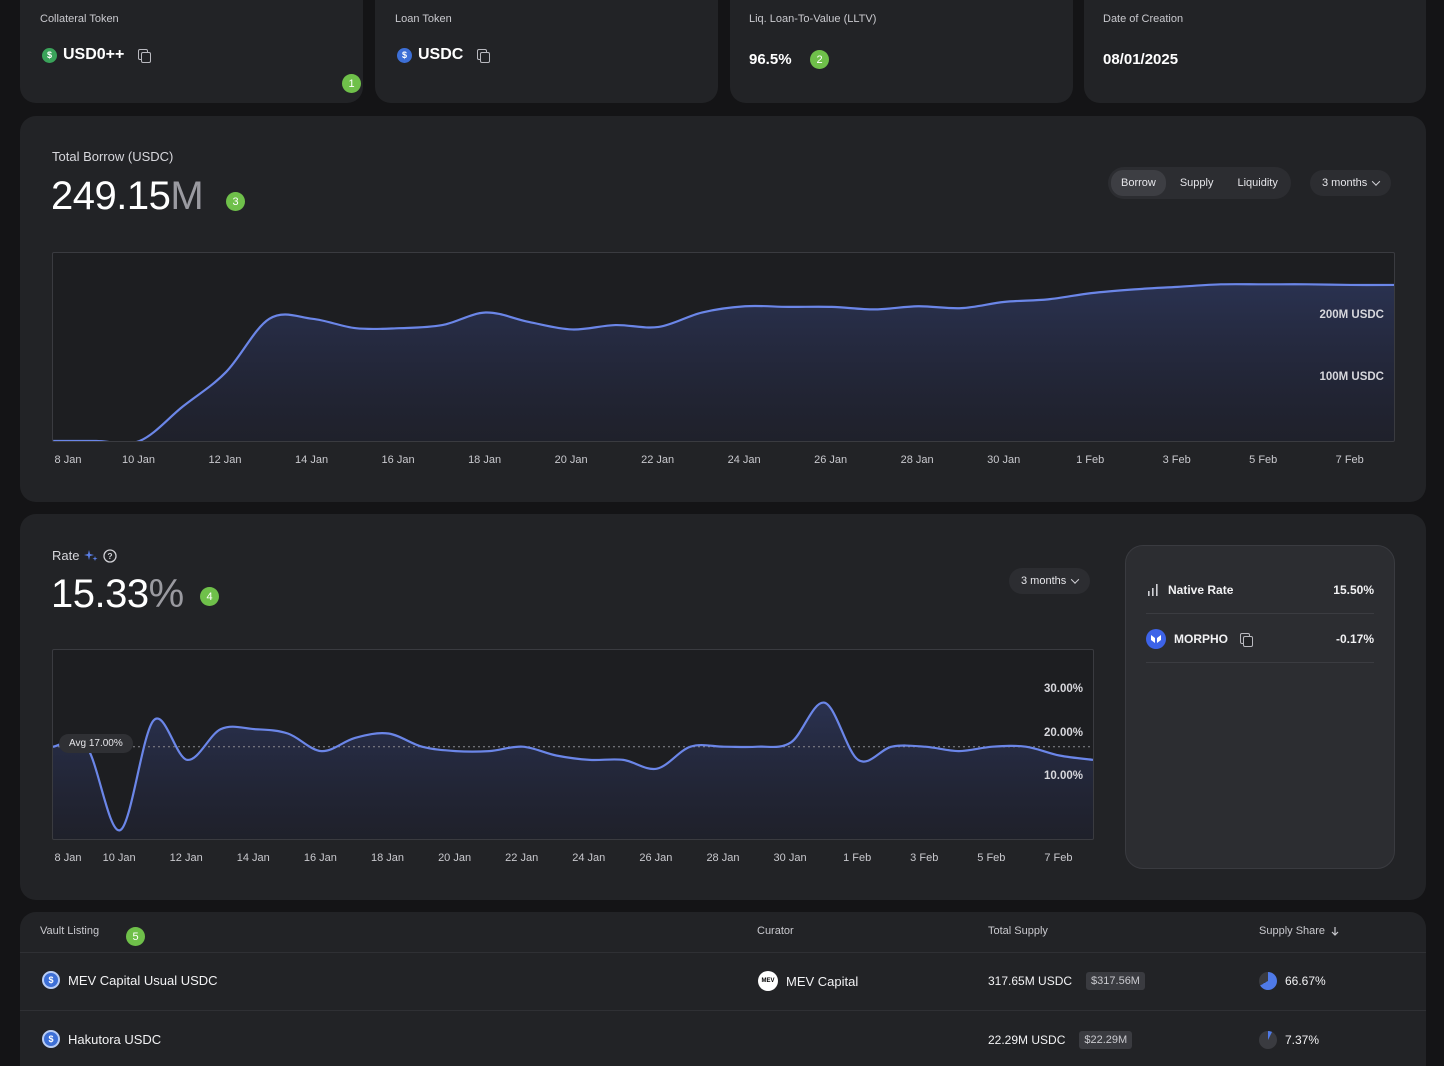  What do you see at coordinates (1143, 19) in the screenshot?
I see `creation-date-label: Date of Creation` at bounding box center [1143, 19].